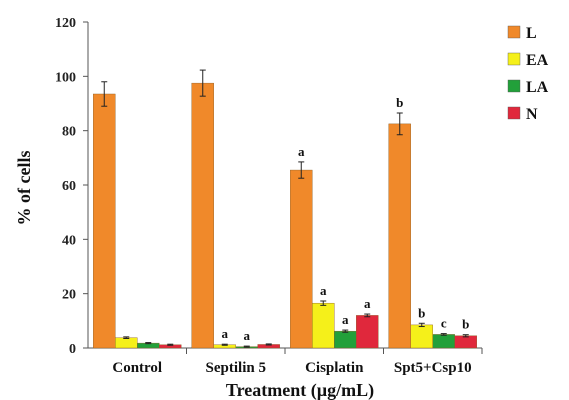 Image resolution: width=569 pixels, height=400 pixels. Describe the element at coordinates (300, 390) in the screenshot. I see `x-axis-label: Treatment (µg/mL)` at that location.